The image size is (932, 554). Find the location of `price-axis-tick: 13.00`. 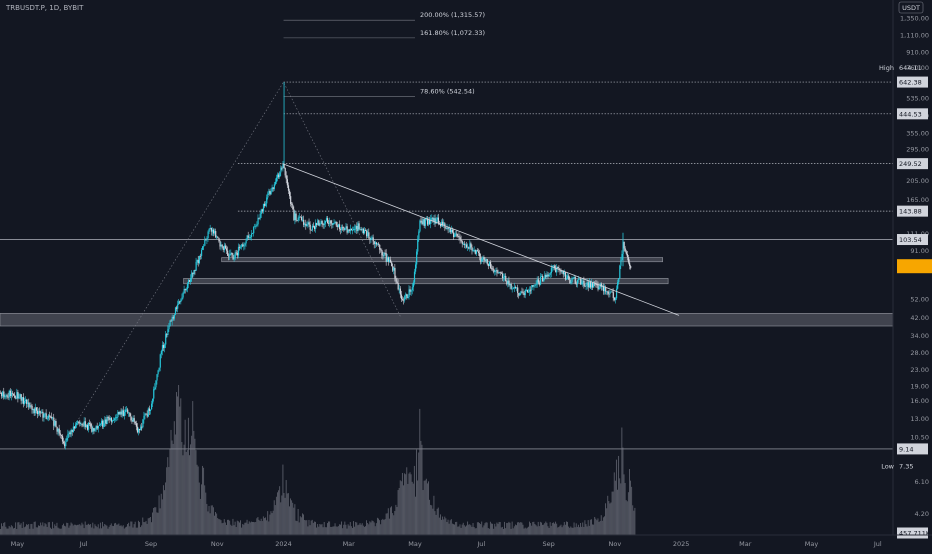

price-axis-tick: 13.00 is located at coordinates (919, 419).